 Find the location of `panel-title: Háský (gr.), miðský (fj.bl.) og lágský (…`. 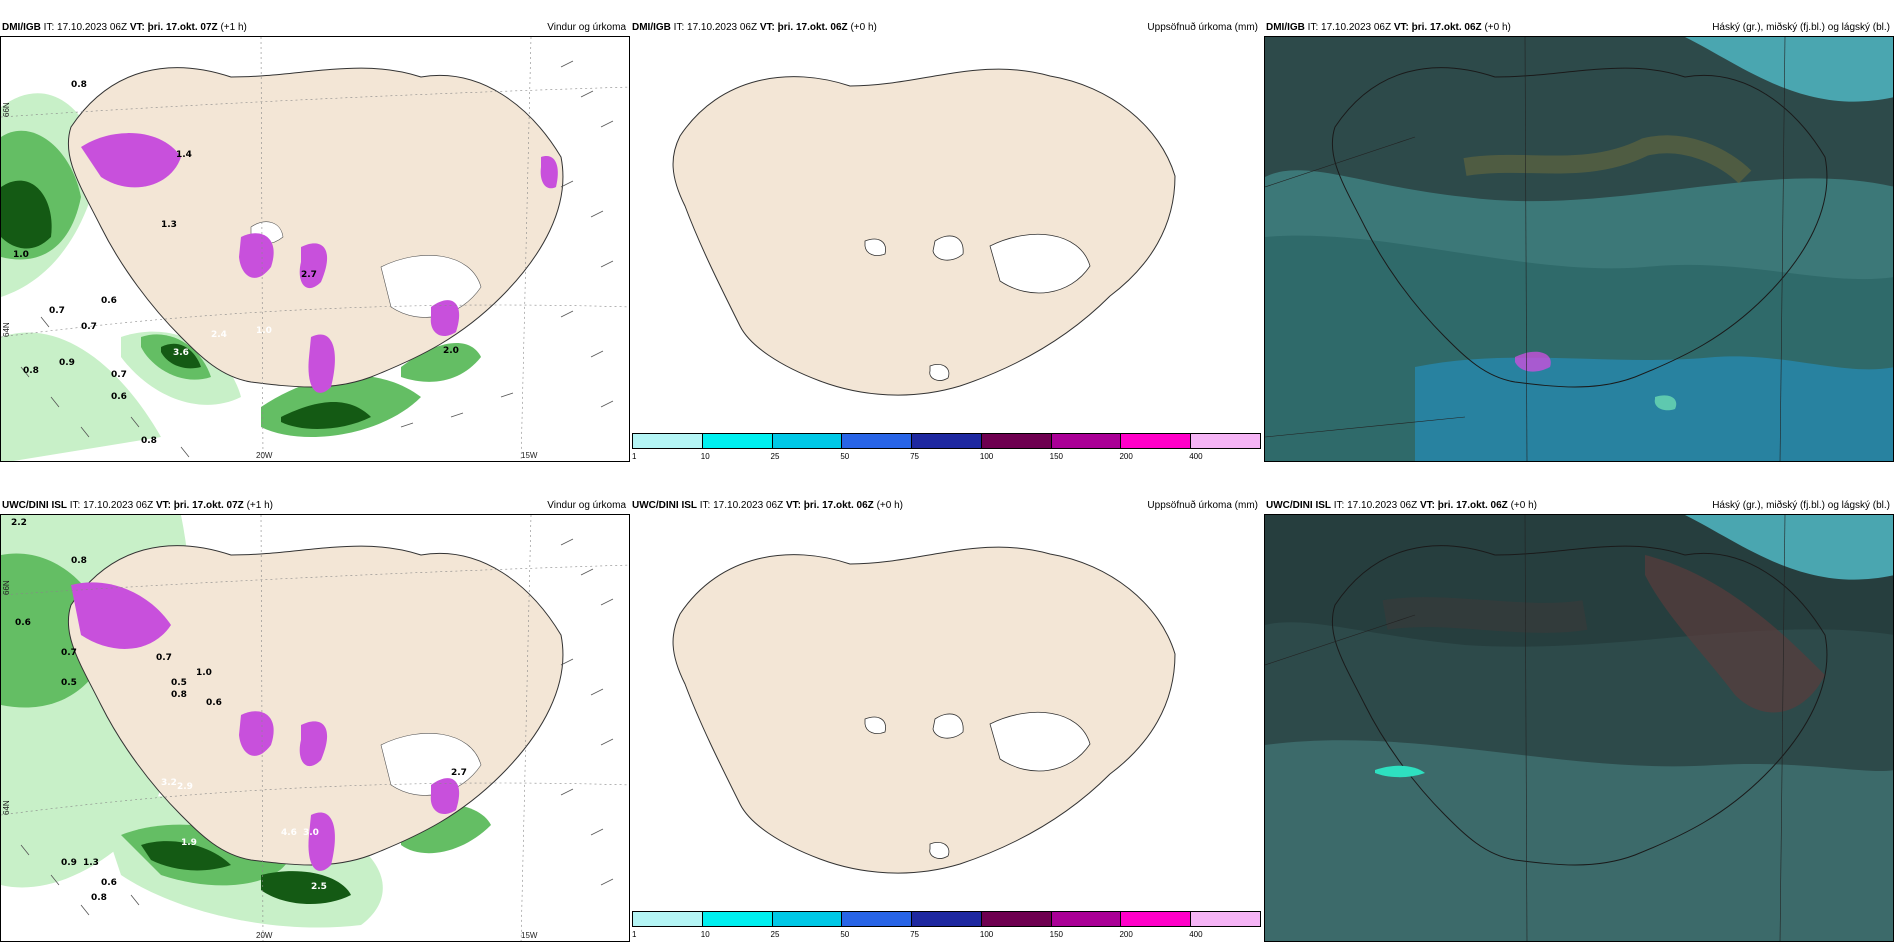

panel-title: Háský (gr.), miðský (fj.bl.) og lágský (… is located at coordinates (1801, 27).